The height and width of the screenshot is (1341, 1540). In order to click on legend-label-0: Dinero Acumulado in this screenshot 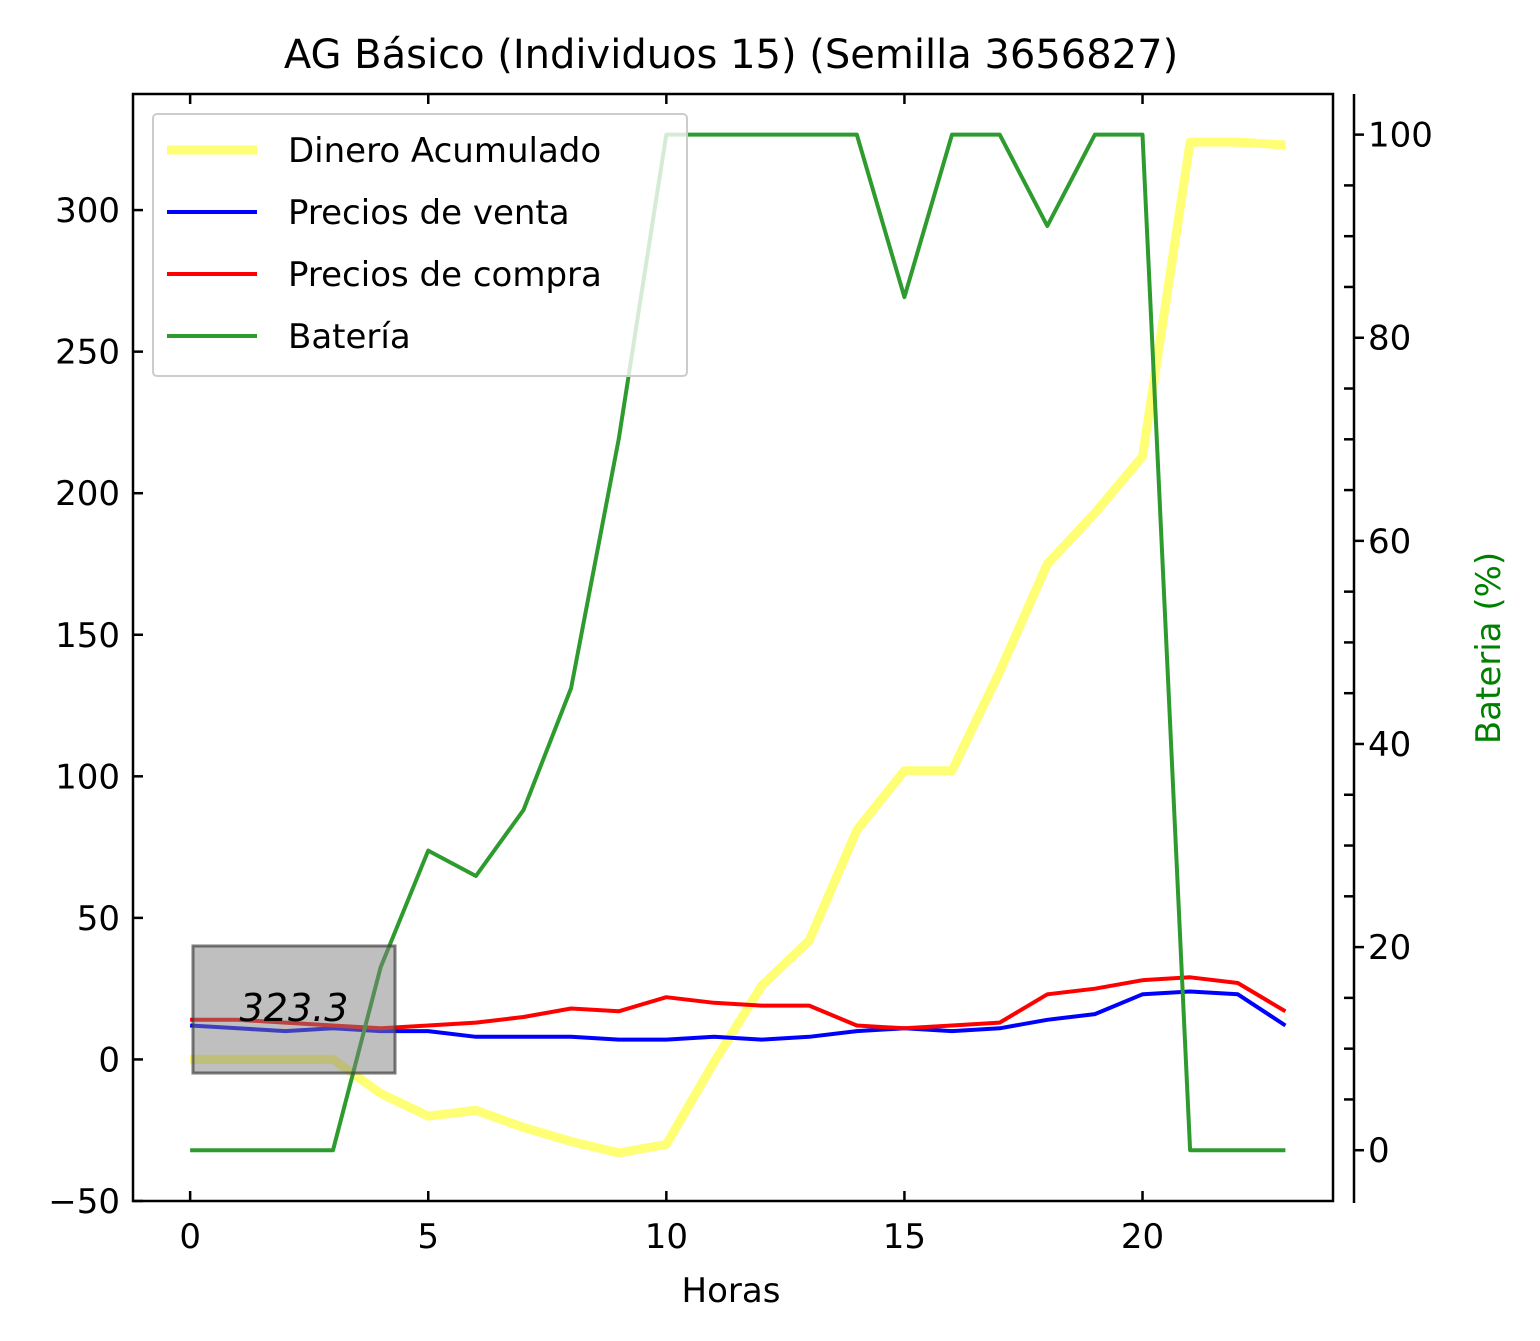, I will do `click(444, 151)`.